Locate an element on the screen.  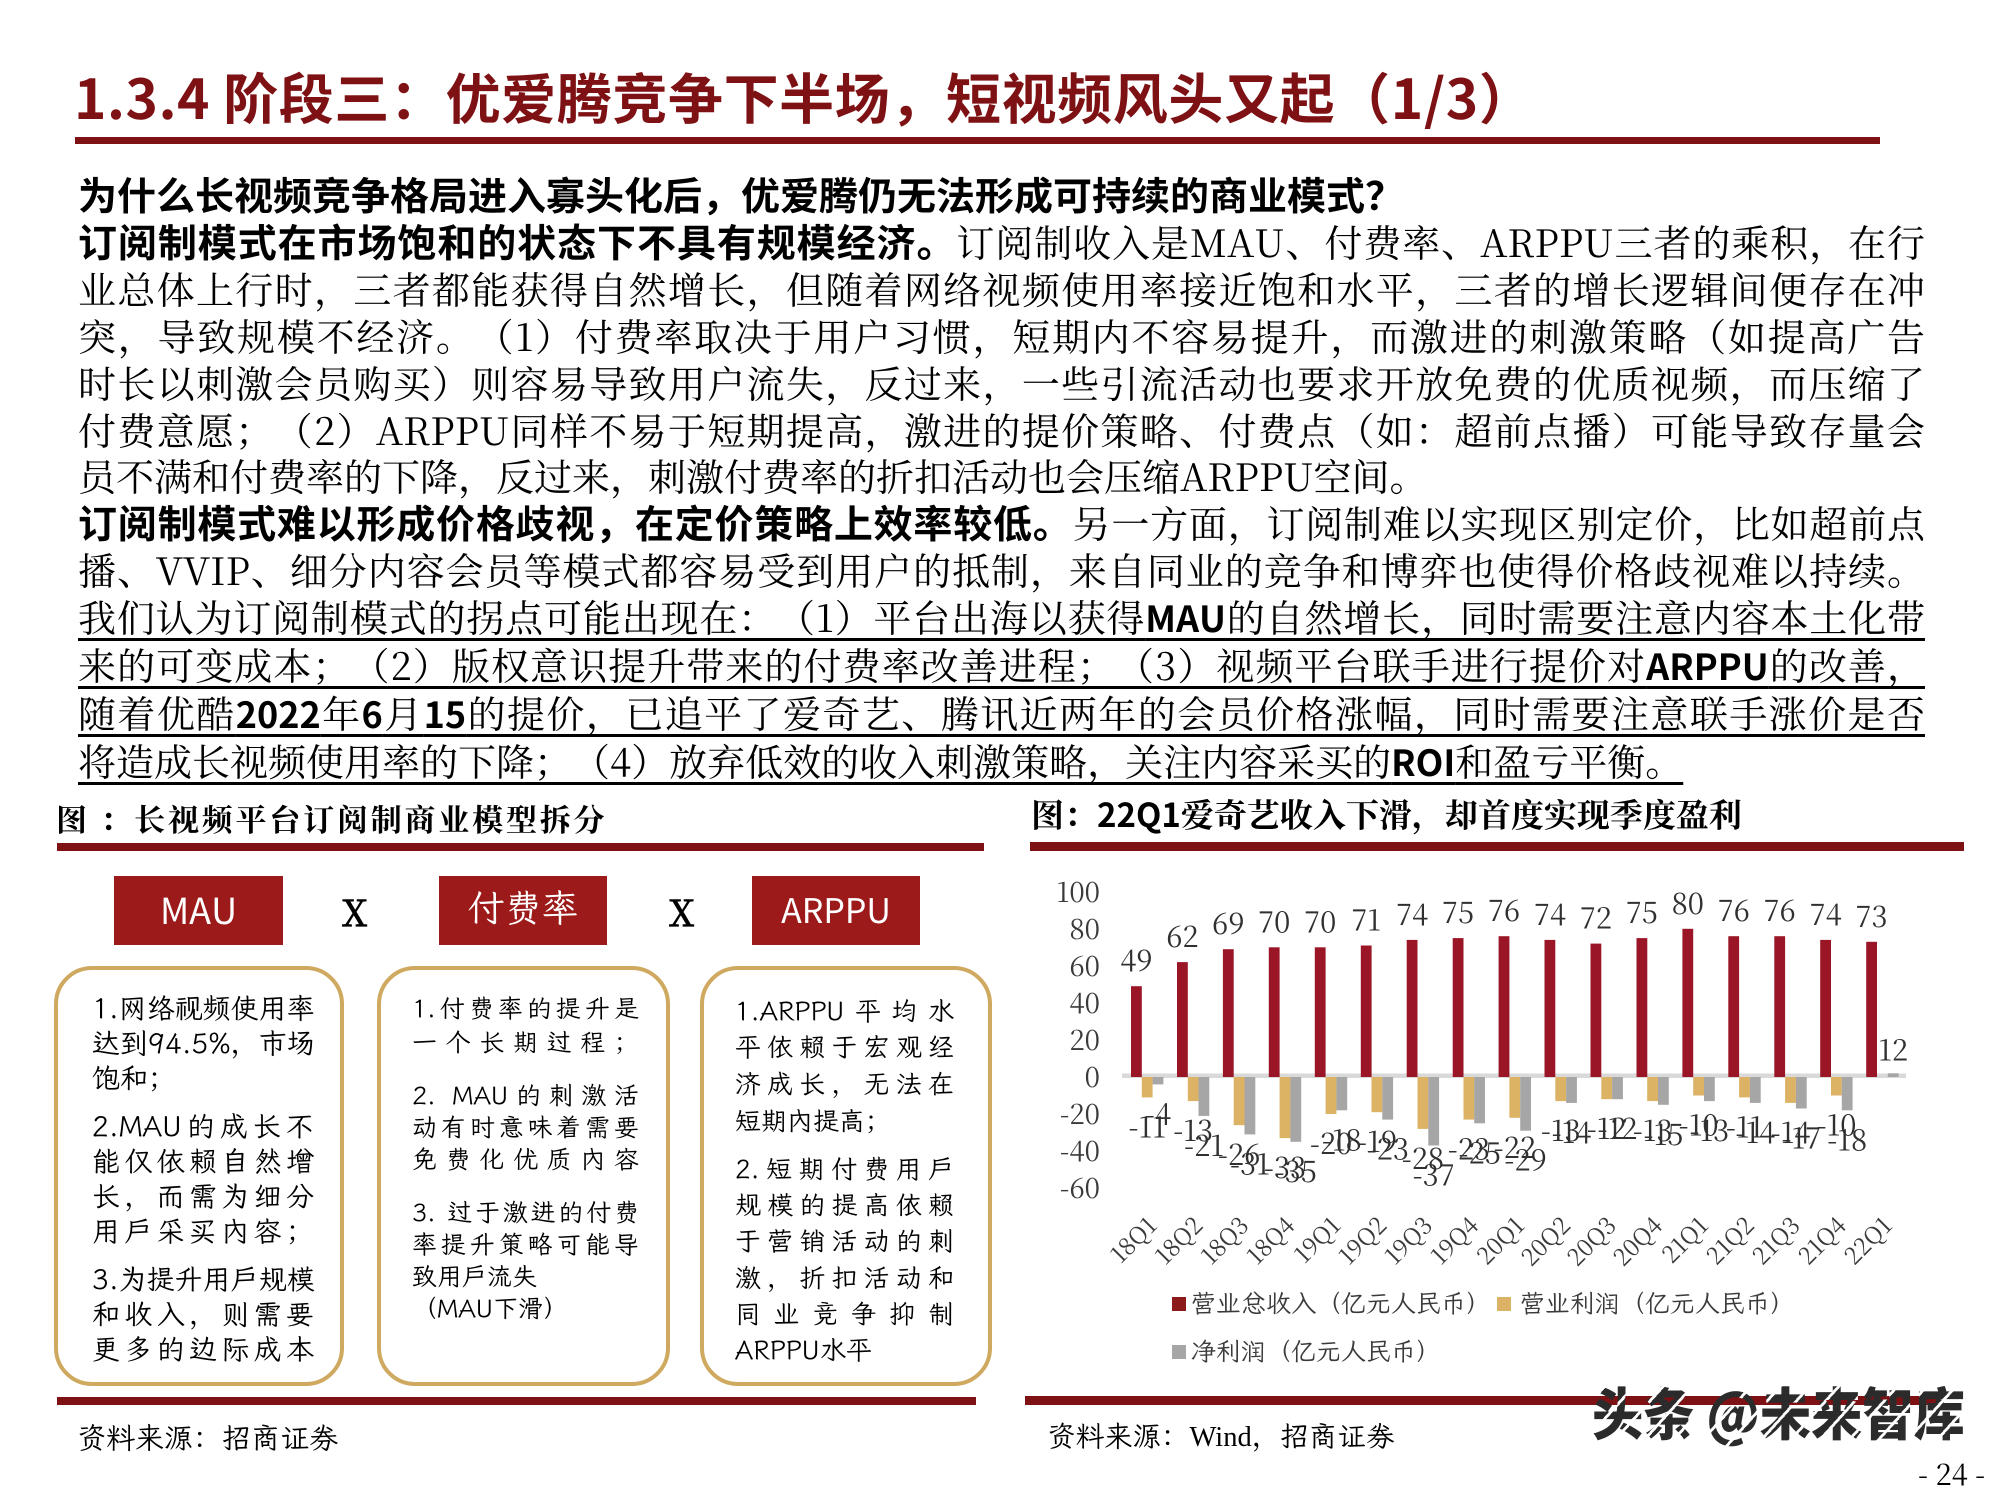
svg-text: -15 is located at coordinates (1664, 1133).